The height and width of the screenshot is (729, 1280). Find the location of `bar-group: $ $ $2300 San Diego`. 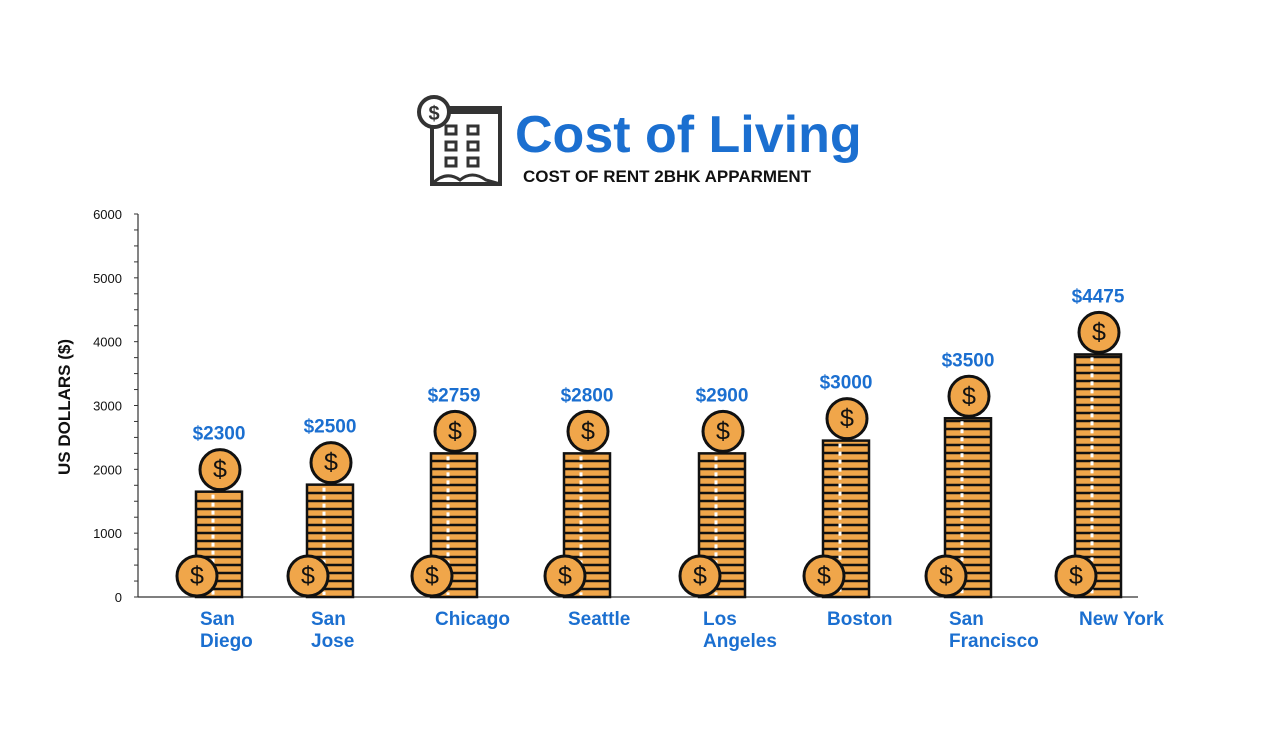

bar-group: $ $ $2300 San Diego is located at coordinates (214, 538).